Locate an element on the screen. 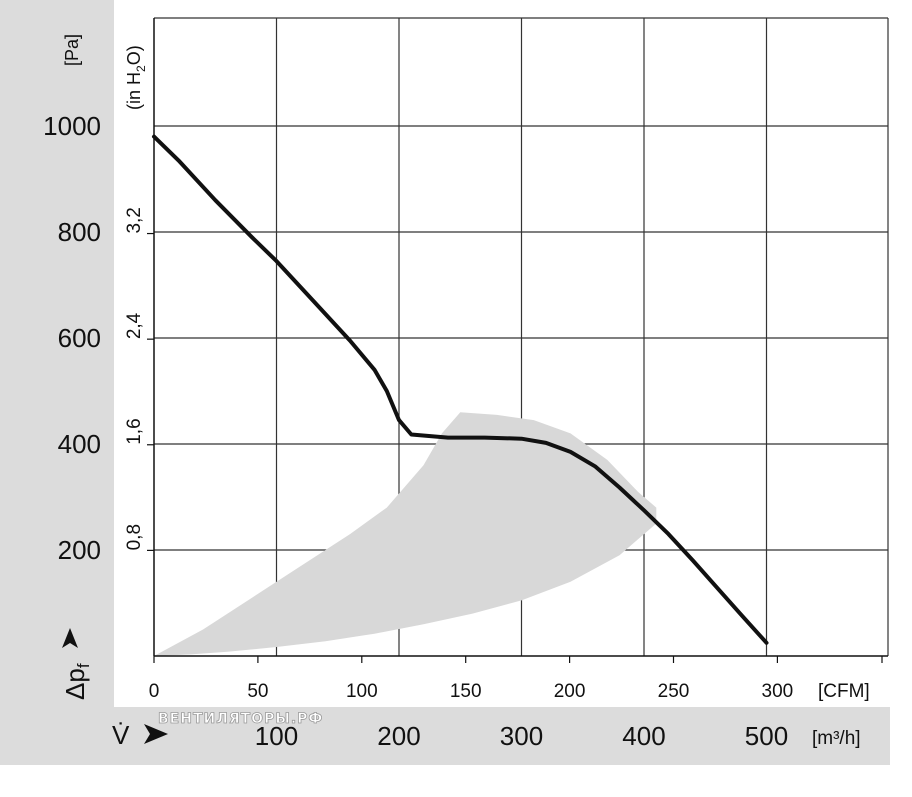  pa-tick-label: 600 is located at coordinates (79, 338).